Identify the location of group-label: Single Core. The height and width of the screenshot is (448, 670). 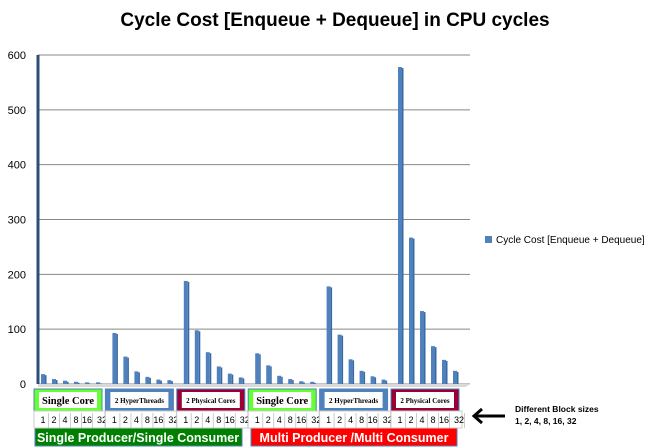
(282, 401).